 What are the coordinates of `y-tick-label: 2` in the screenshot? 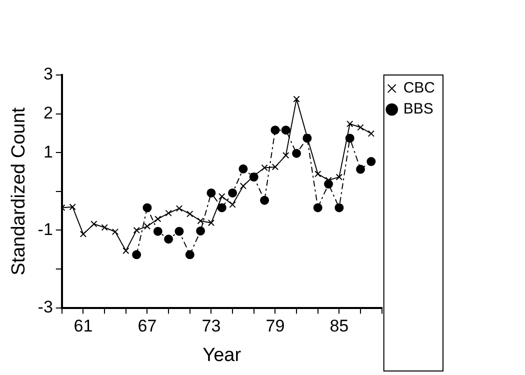 It's located at (48, 112).